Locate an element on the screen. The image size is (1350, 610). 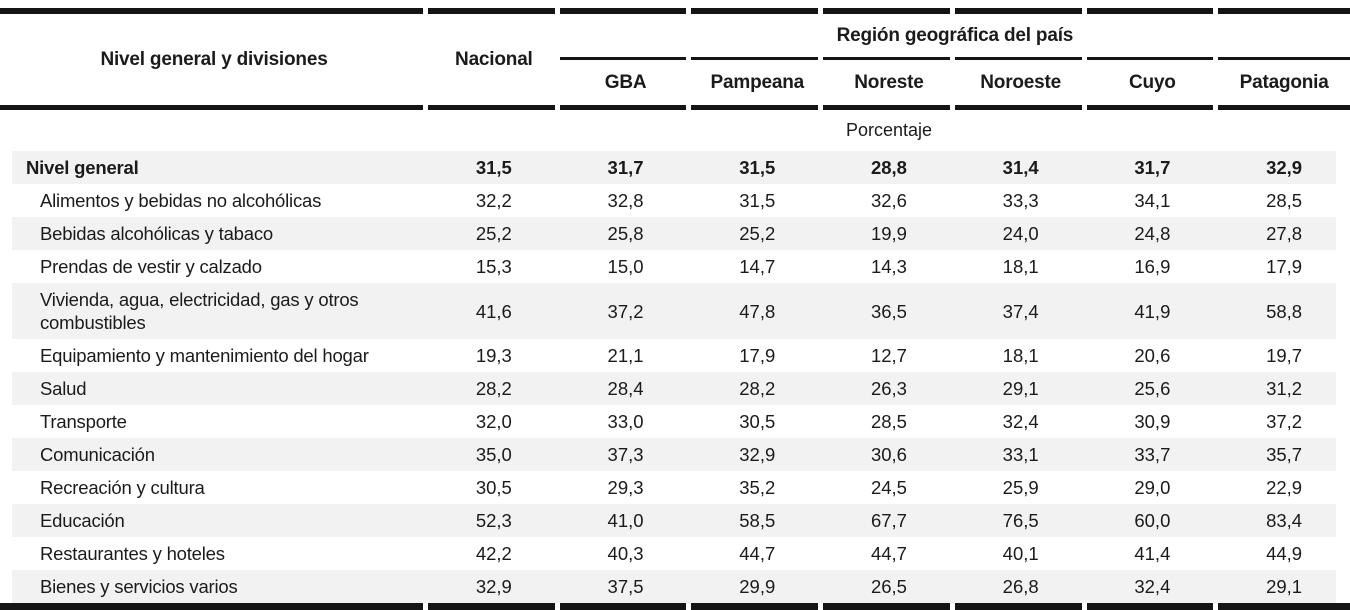
value-cell: 25,6 is located at coordinates (1152, 388).